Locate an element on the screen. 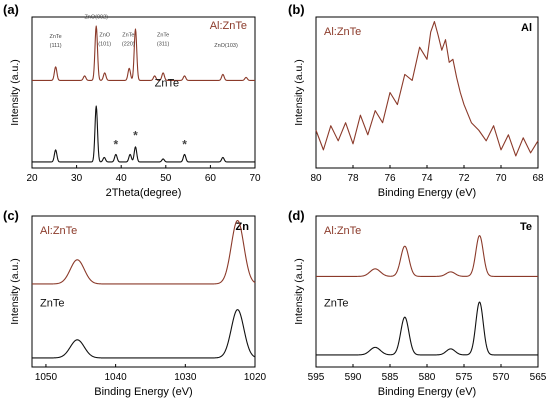 Image resolution: width=550 pixels, height=411 pixels. x-tick-label: 80 is located at coordinates (316, 178).